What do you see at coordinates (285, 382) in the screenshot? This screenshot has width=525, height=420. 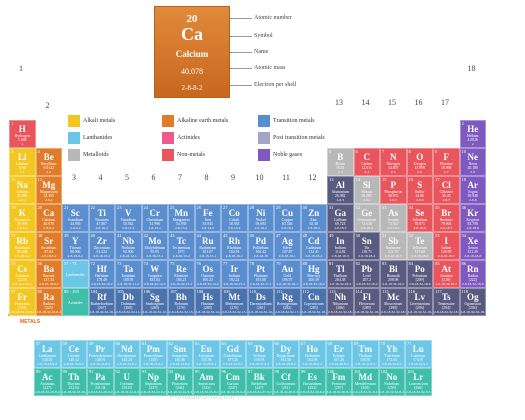 I see `actinide-cell: 98 Cf Californium [251] 2-8-18-32-28-8-2` at bounding box center [285, 382].